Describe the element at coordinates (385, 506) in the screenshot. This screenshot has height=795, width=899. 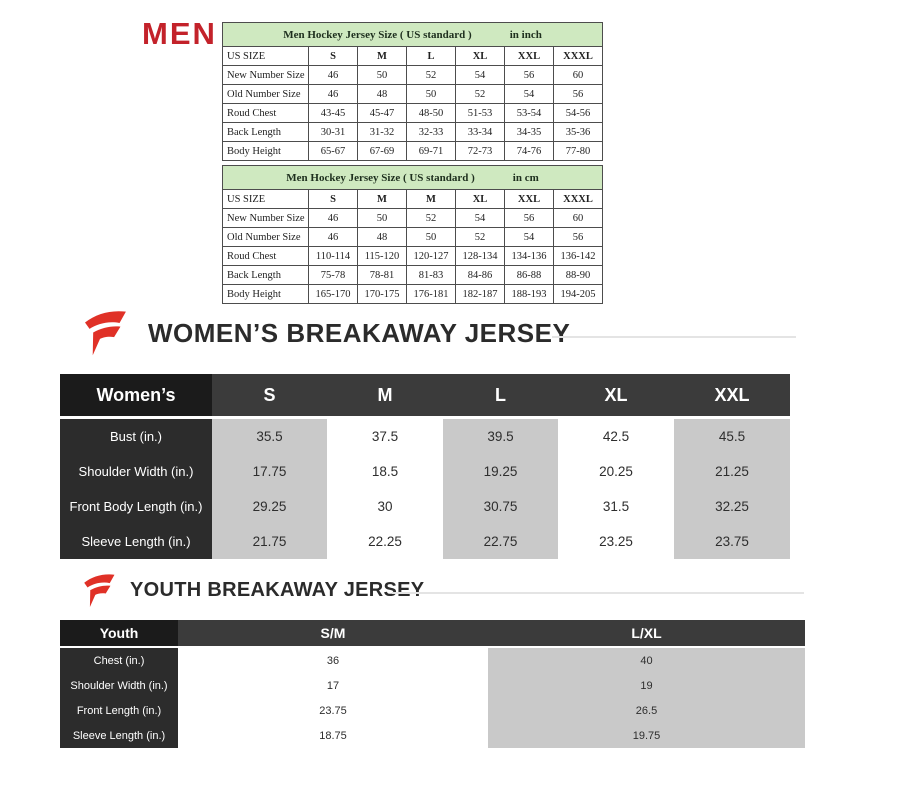
I see `value-cell: 30` at that location.